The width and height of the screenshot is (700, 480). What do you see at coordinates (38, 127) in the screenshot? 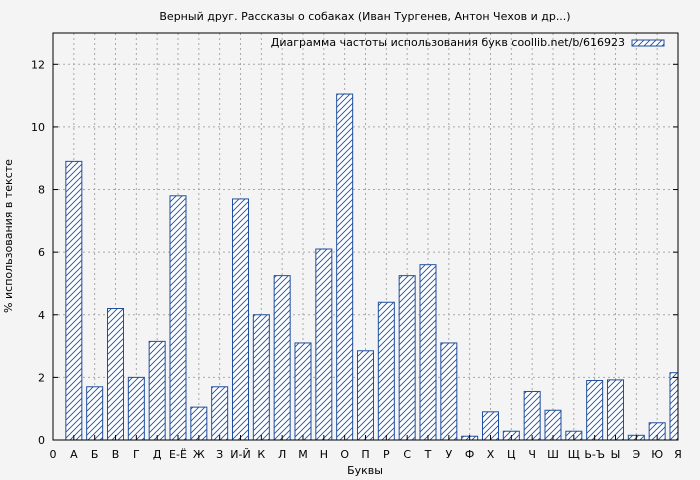
I see `y-tick-label: 10` at bounding box center [38, 127].